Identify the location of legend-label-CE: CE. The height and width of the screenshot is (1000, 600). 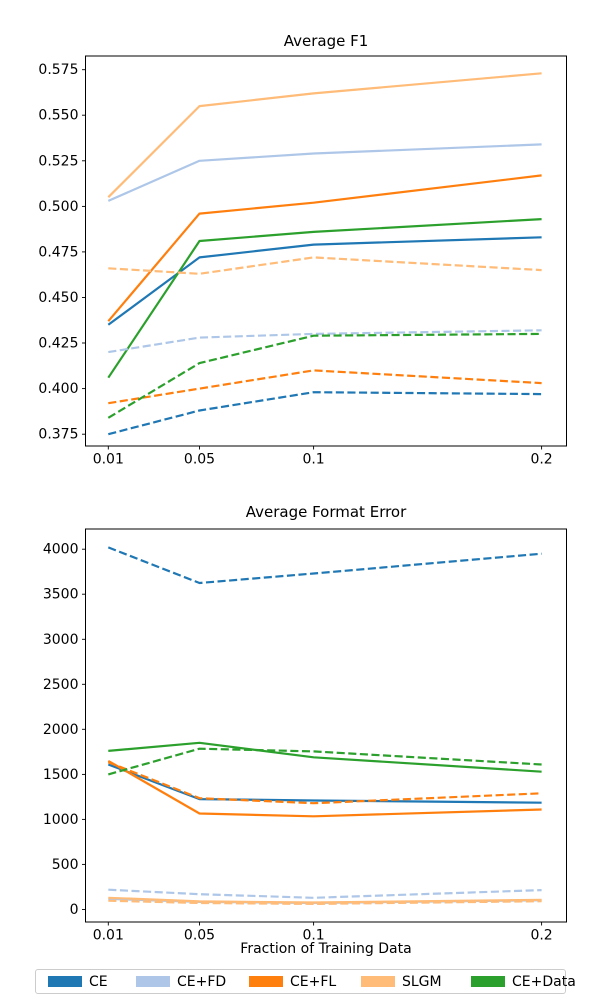
(98, 981).